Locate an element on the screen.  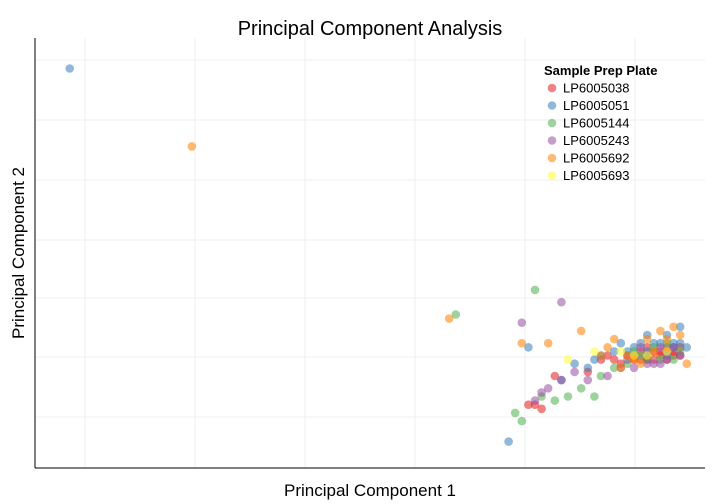
x-axis-label: Principal Component 1 is located at coordinates (370, 490).